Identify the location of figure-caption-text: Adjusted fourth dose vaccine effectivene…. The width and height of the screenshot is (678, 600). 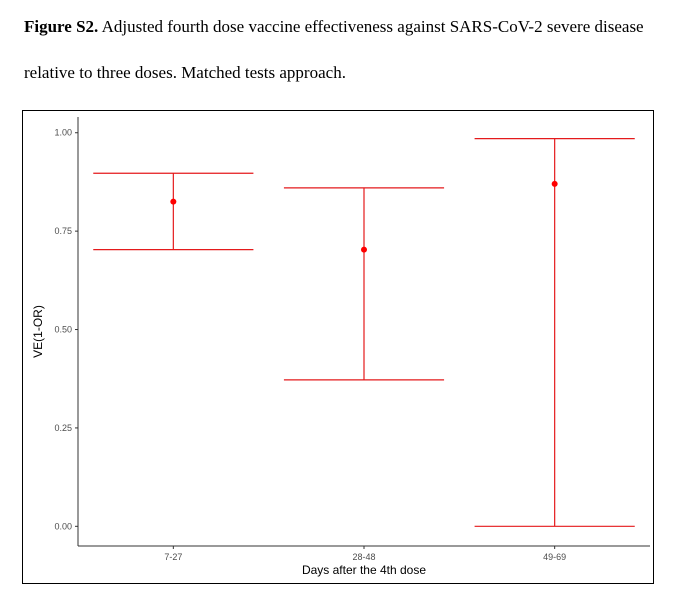
(334, 49).